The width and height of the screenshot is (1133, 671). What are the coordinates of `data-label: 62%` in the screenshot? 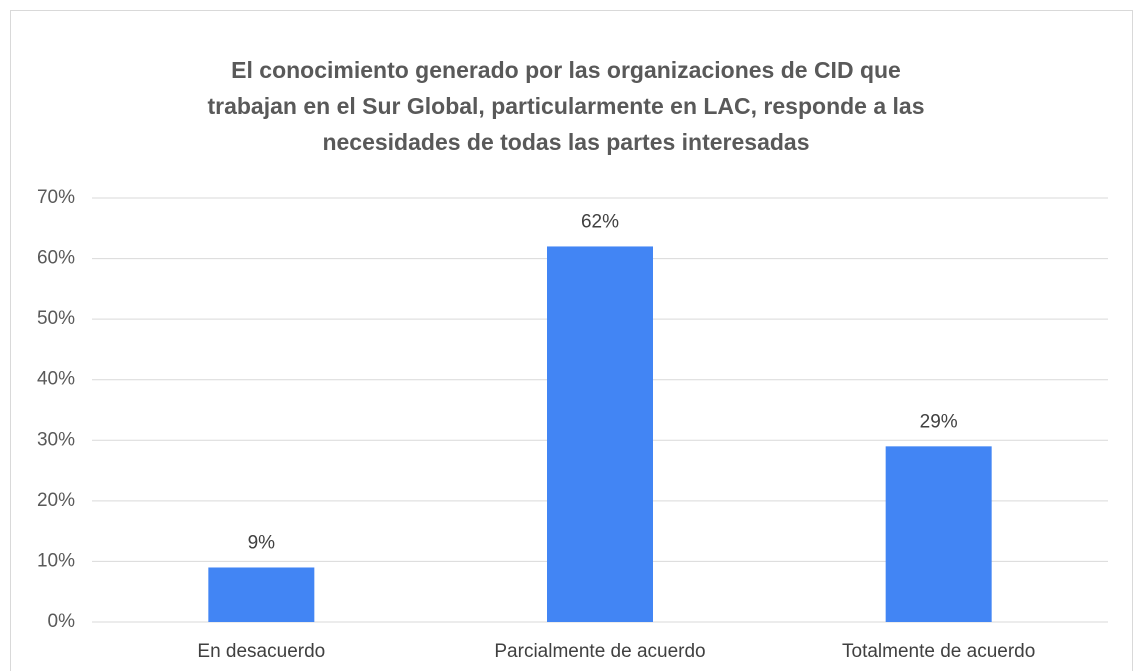 It's located at (600, 221).